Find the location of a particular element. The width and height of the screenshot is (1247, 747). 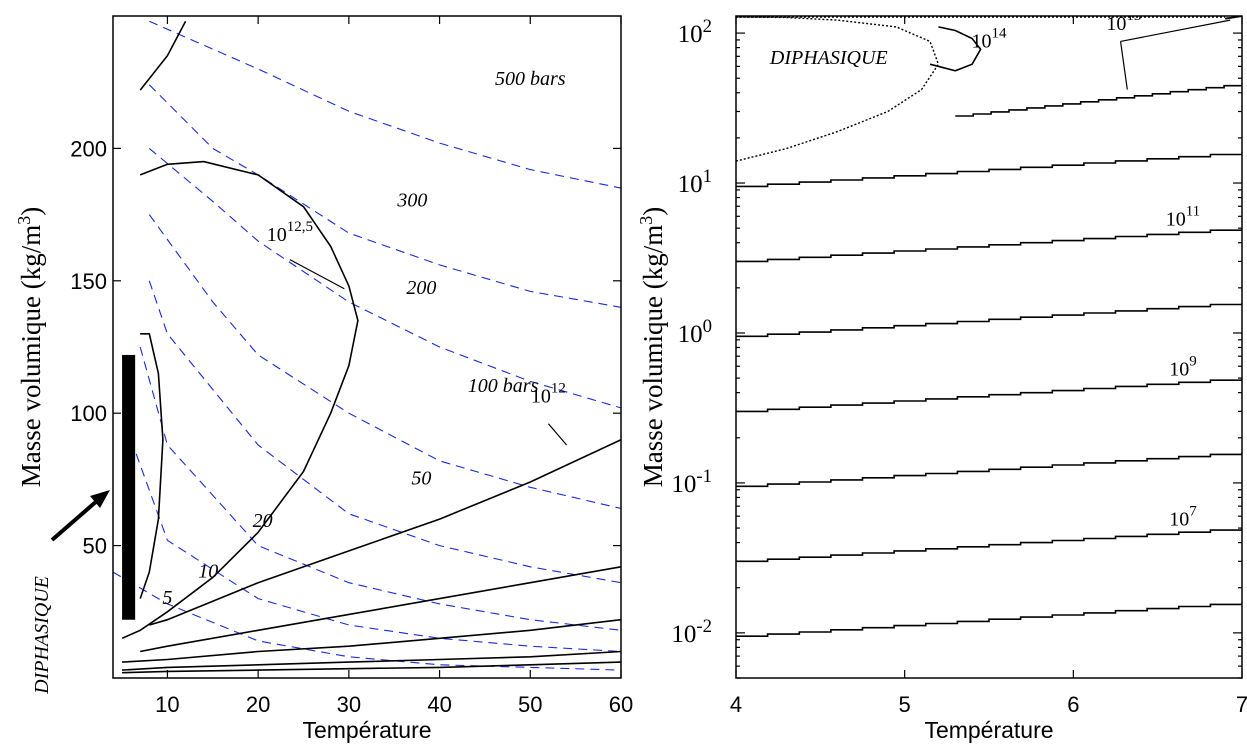

left-y-tick-label-1: 100 is located at coordinates (88, 413).